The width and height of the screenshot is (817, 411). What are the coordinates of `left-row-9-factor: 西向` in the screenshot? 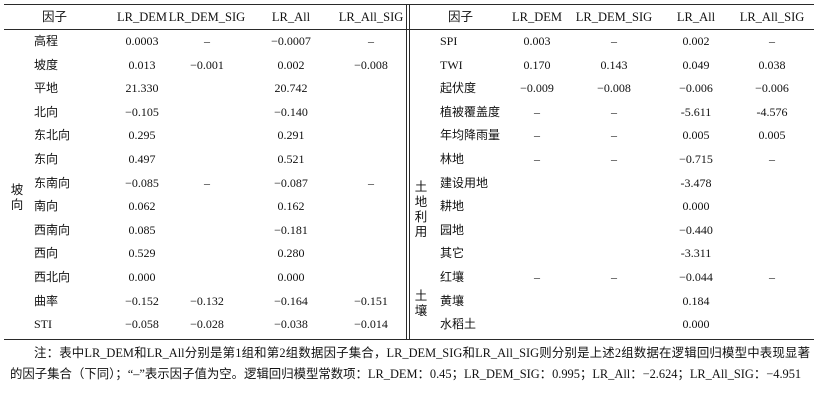 It's located at (46, 253).